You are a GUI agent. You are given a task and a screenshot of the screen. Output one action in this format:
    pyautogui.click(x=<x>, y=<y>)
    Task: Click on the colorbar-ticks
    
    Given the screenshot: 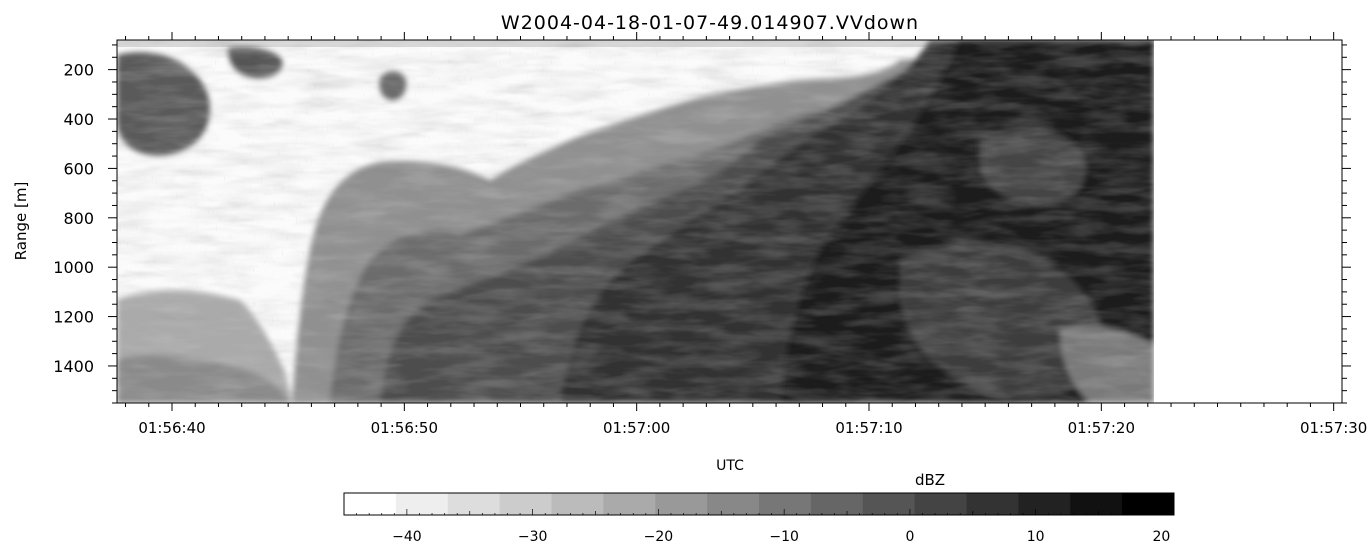 What is the action you would take?
    pyautogui.click(x=759, y=512)
    